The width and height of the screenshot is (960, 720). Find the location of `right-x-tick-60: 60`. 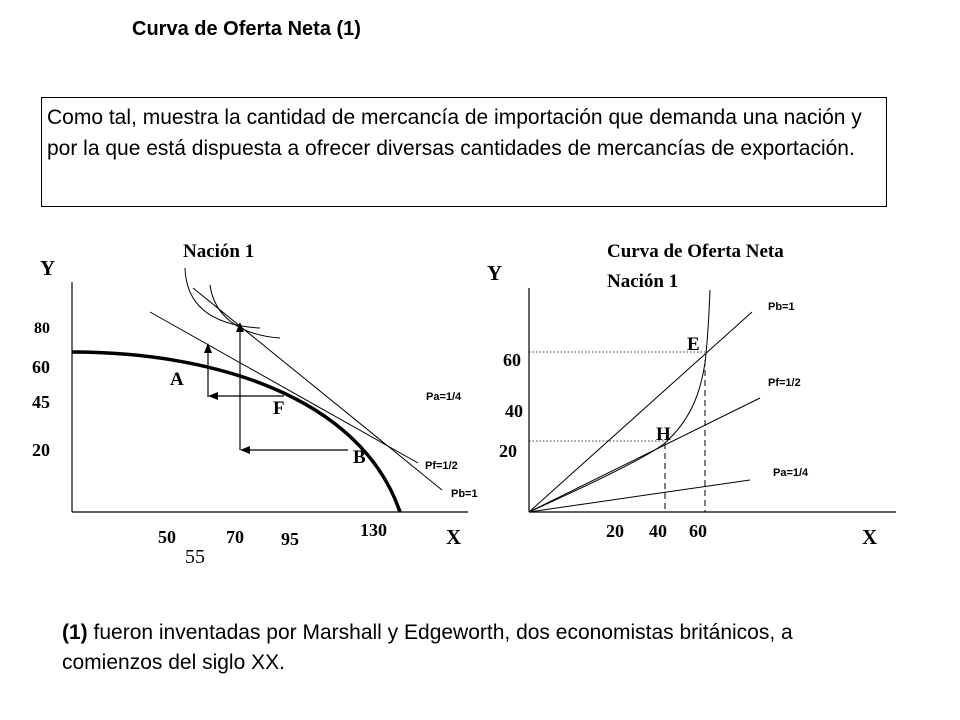

right-x-tick-60: 60 is located at coordinates (698, 531).